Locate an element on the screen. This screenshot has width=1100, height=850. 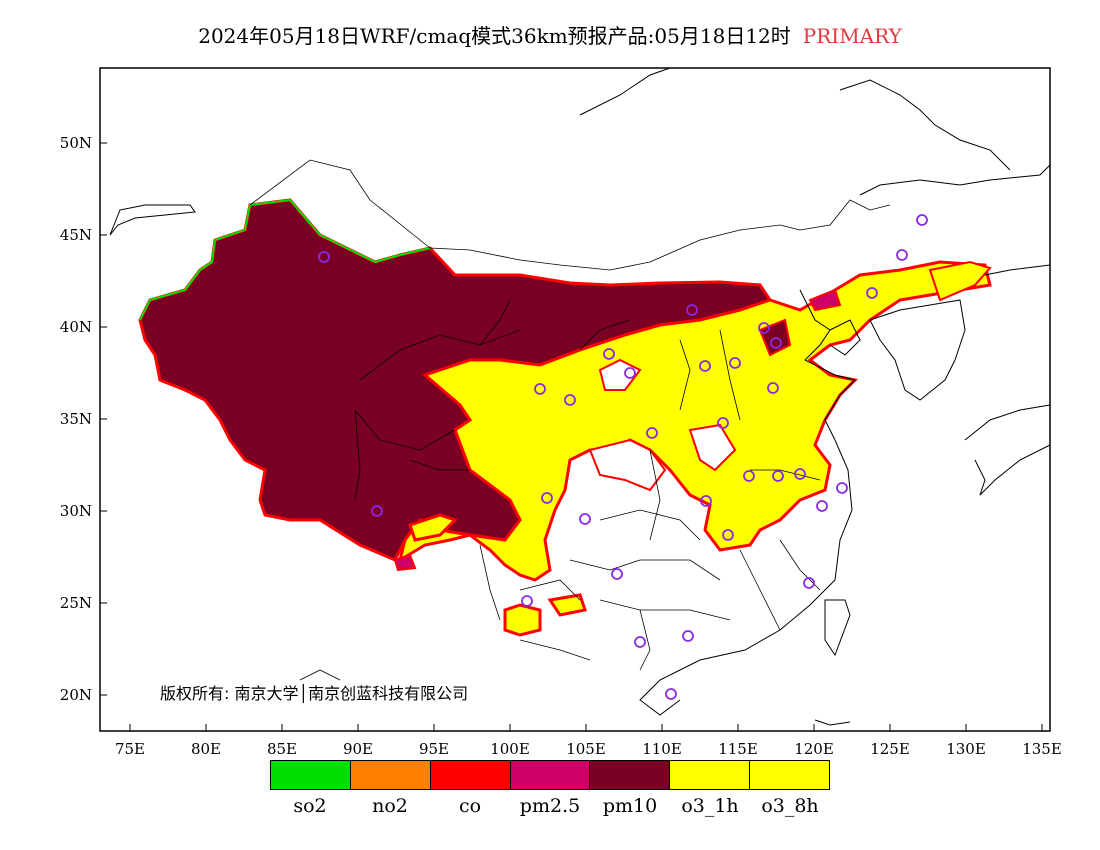
legend-colorbar is located at coordinates (550, 775).